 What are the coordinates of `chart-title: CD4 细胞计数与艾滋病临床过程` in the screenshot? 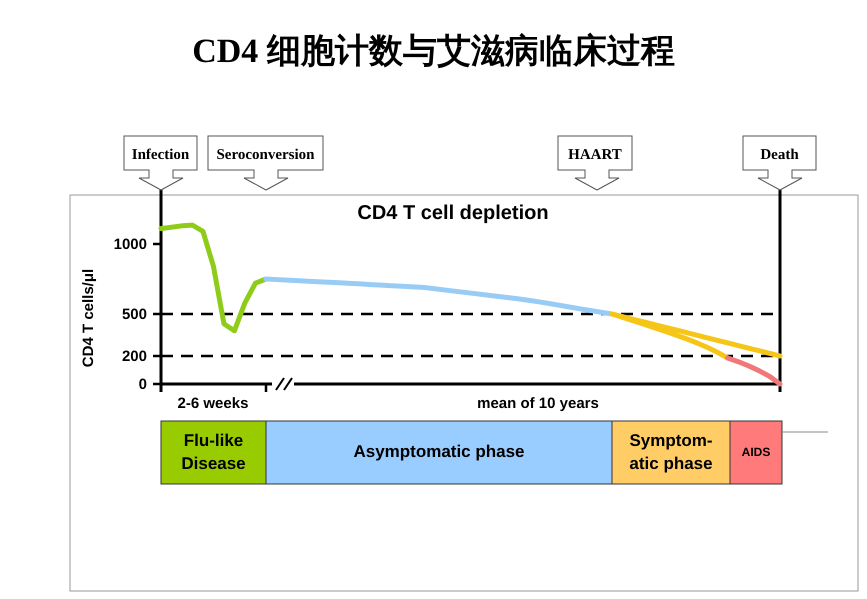 It's located at (433, 52).